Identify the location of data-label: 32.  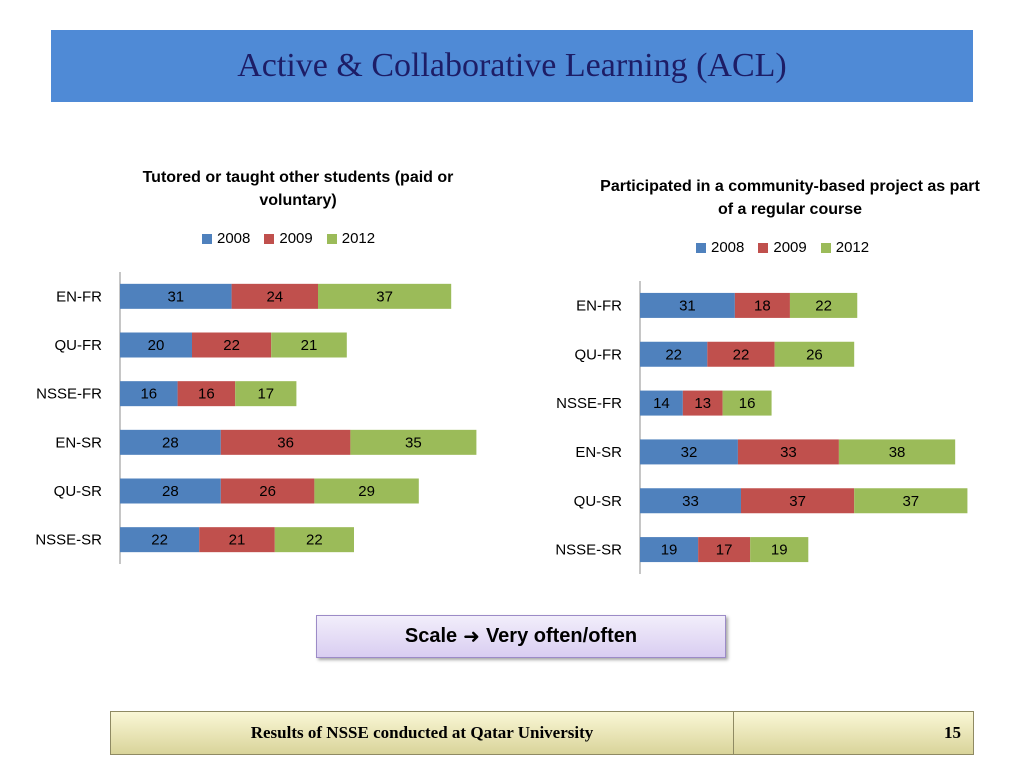
(689, 452).